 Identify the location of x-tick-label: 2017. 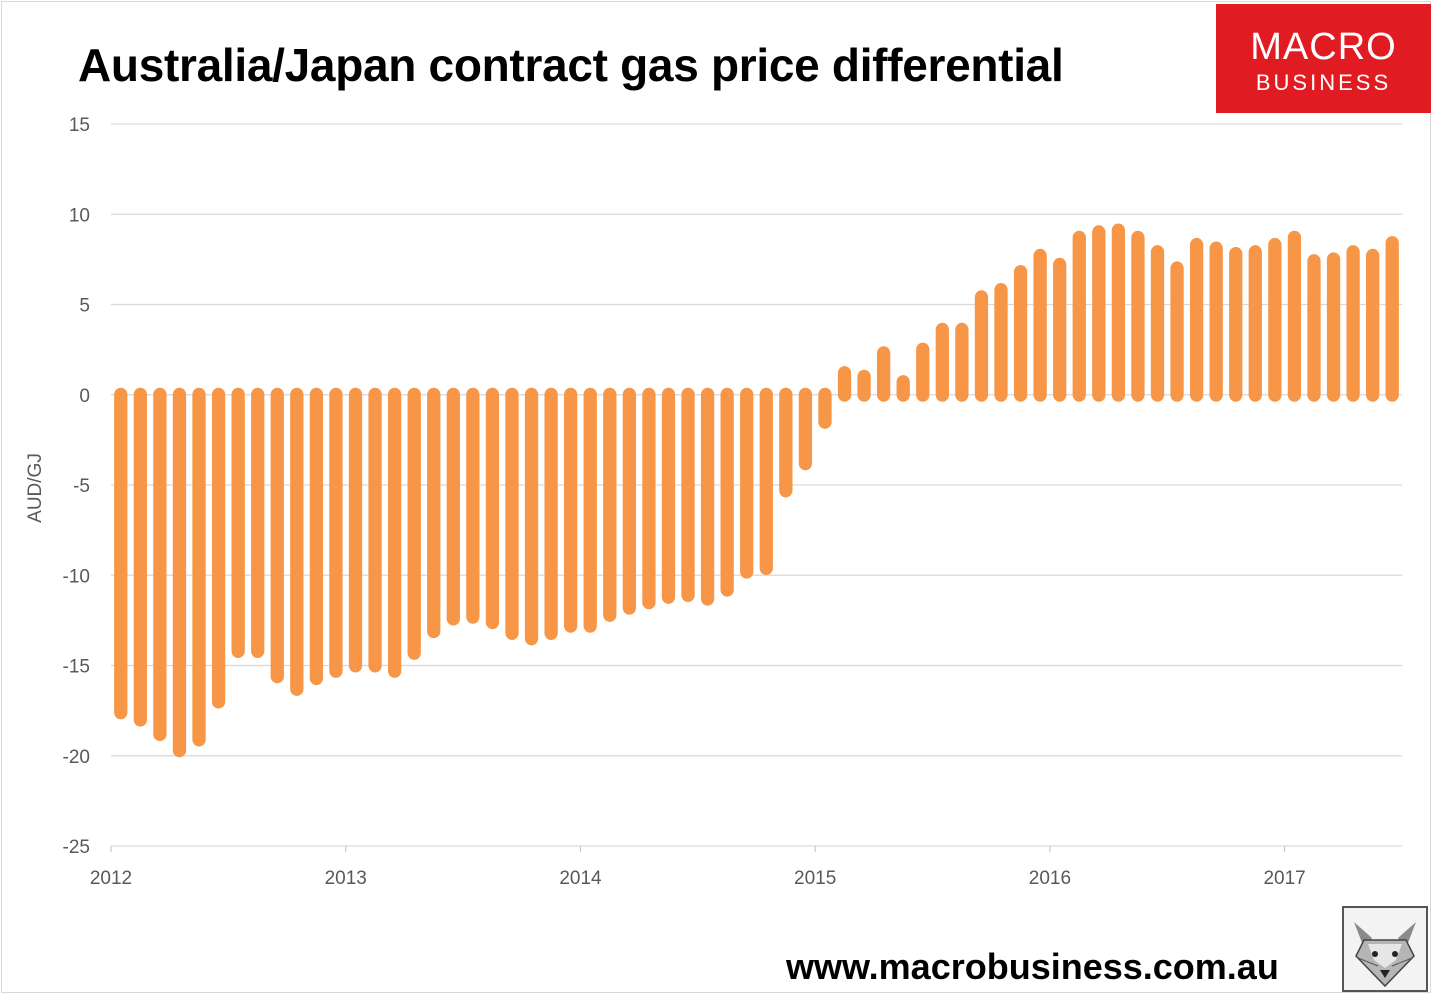
(1284, 878).